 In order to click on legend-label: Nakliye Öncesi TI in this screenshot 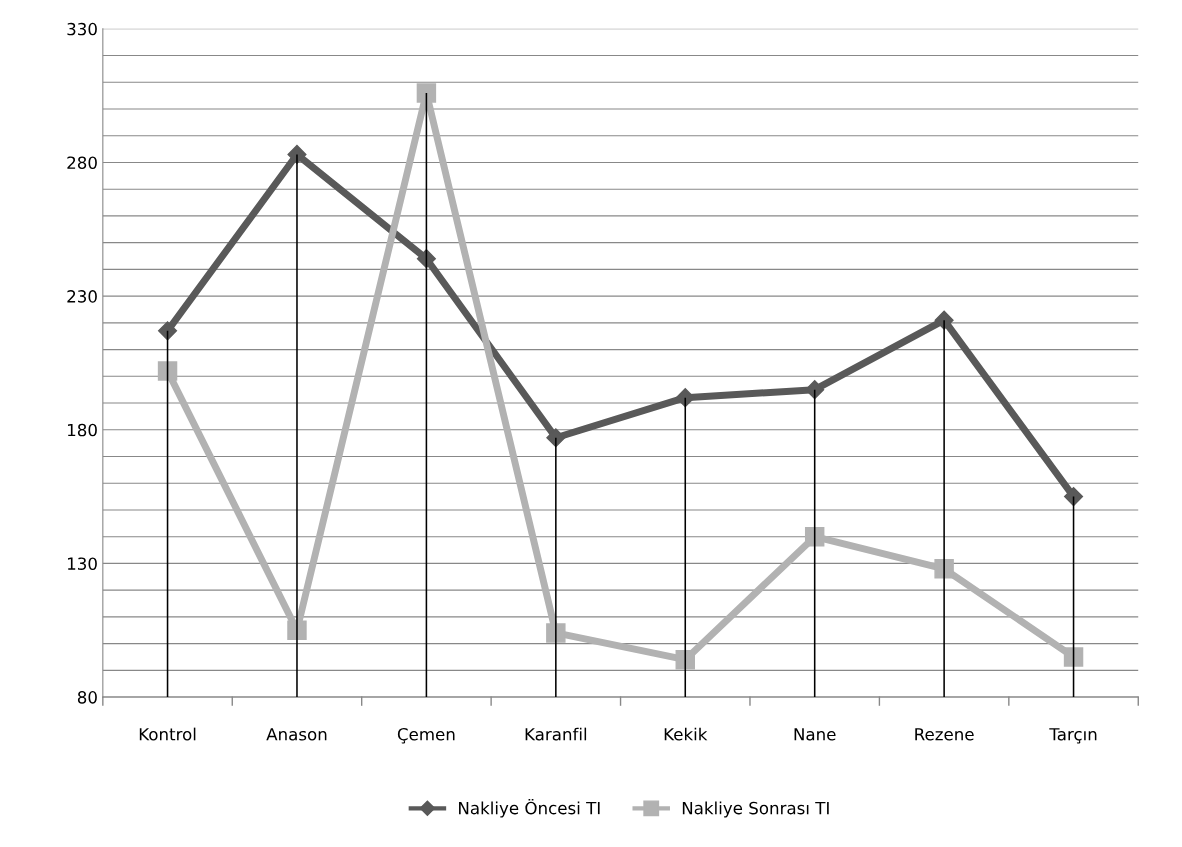, I will do `click(529, 808)`.